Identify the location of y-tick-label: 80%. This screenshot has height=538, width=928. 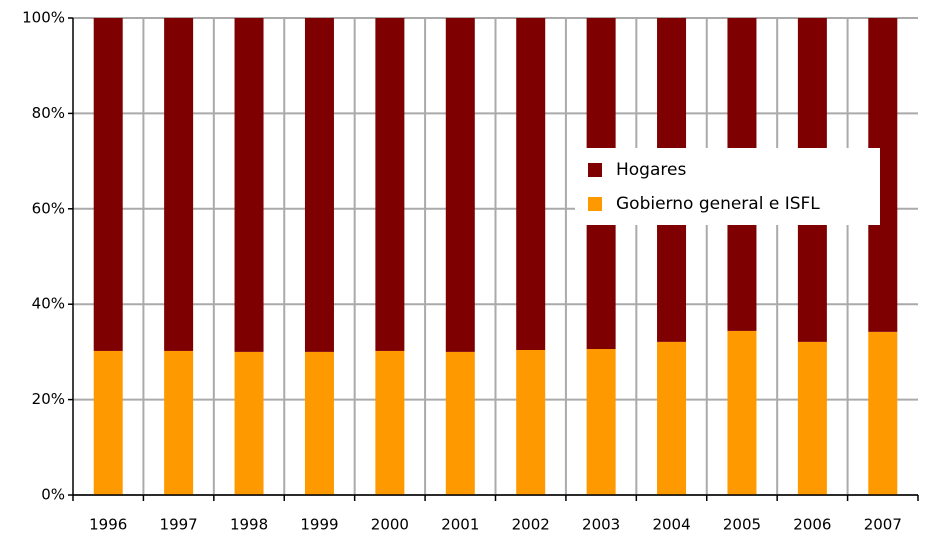
(48, 113).